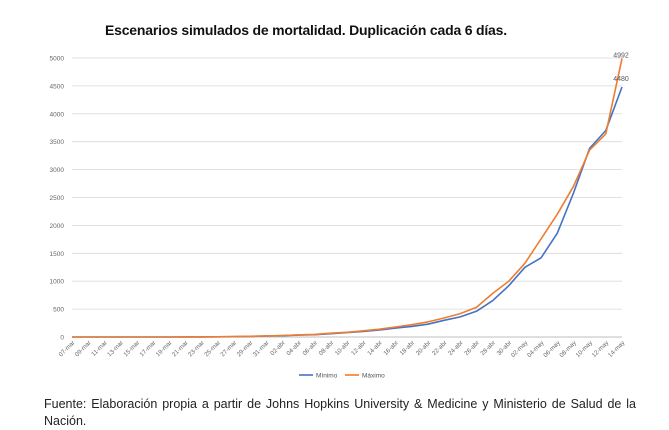  What do you see at coordinates (62, 338) in the screenshot?
I see `y-tick-label: 0` at bounding box center [62, 338].